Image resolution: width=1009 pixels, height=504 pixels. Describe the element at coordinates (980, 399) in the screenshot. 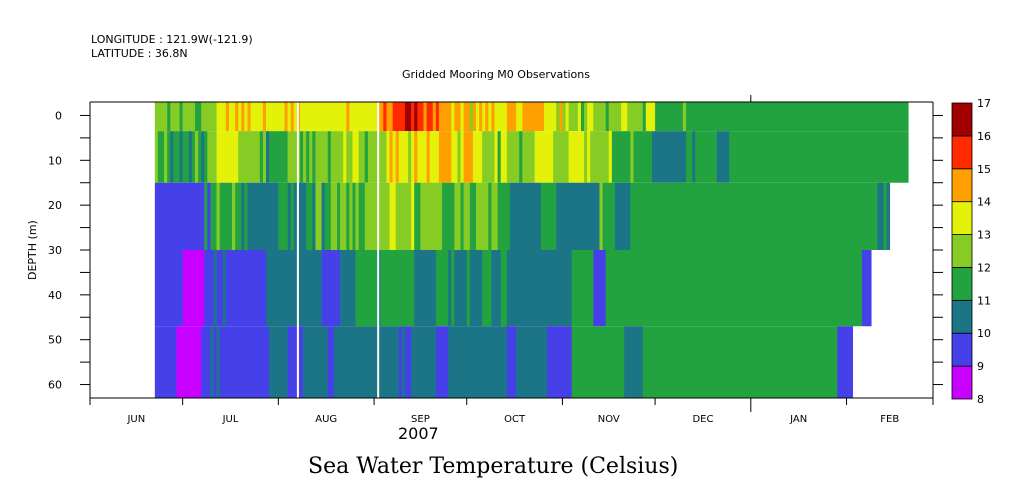

I see `colorbar-label: 8` at that location.